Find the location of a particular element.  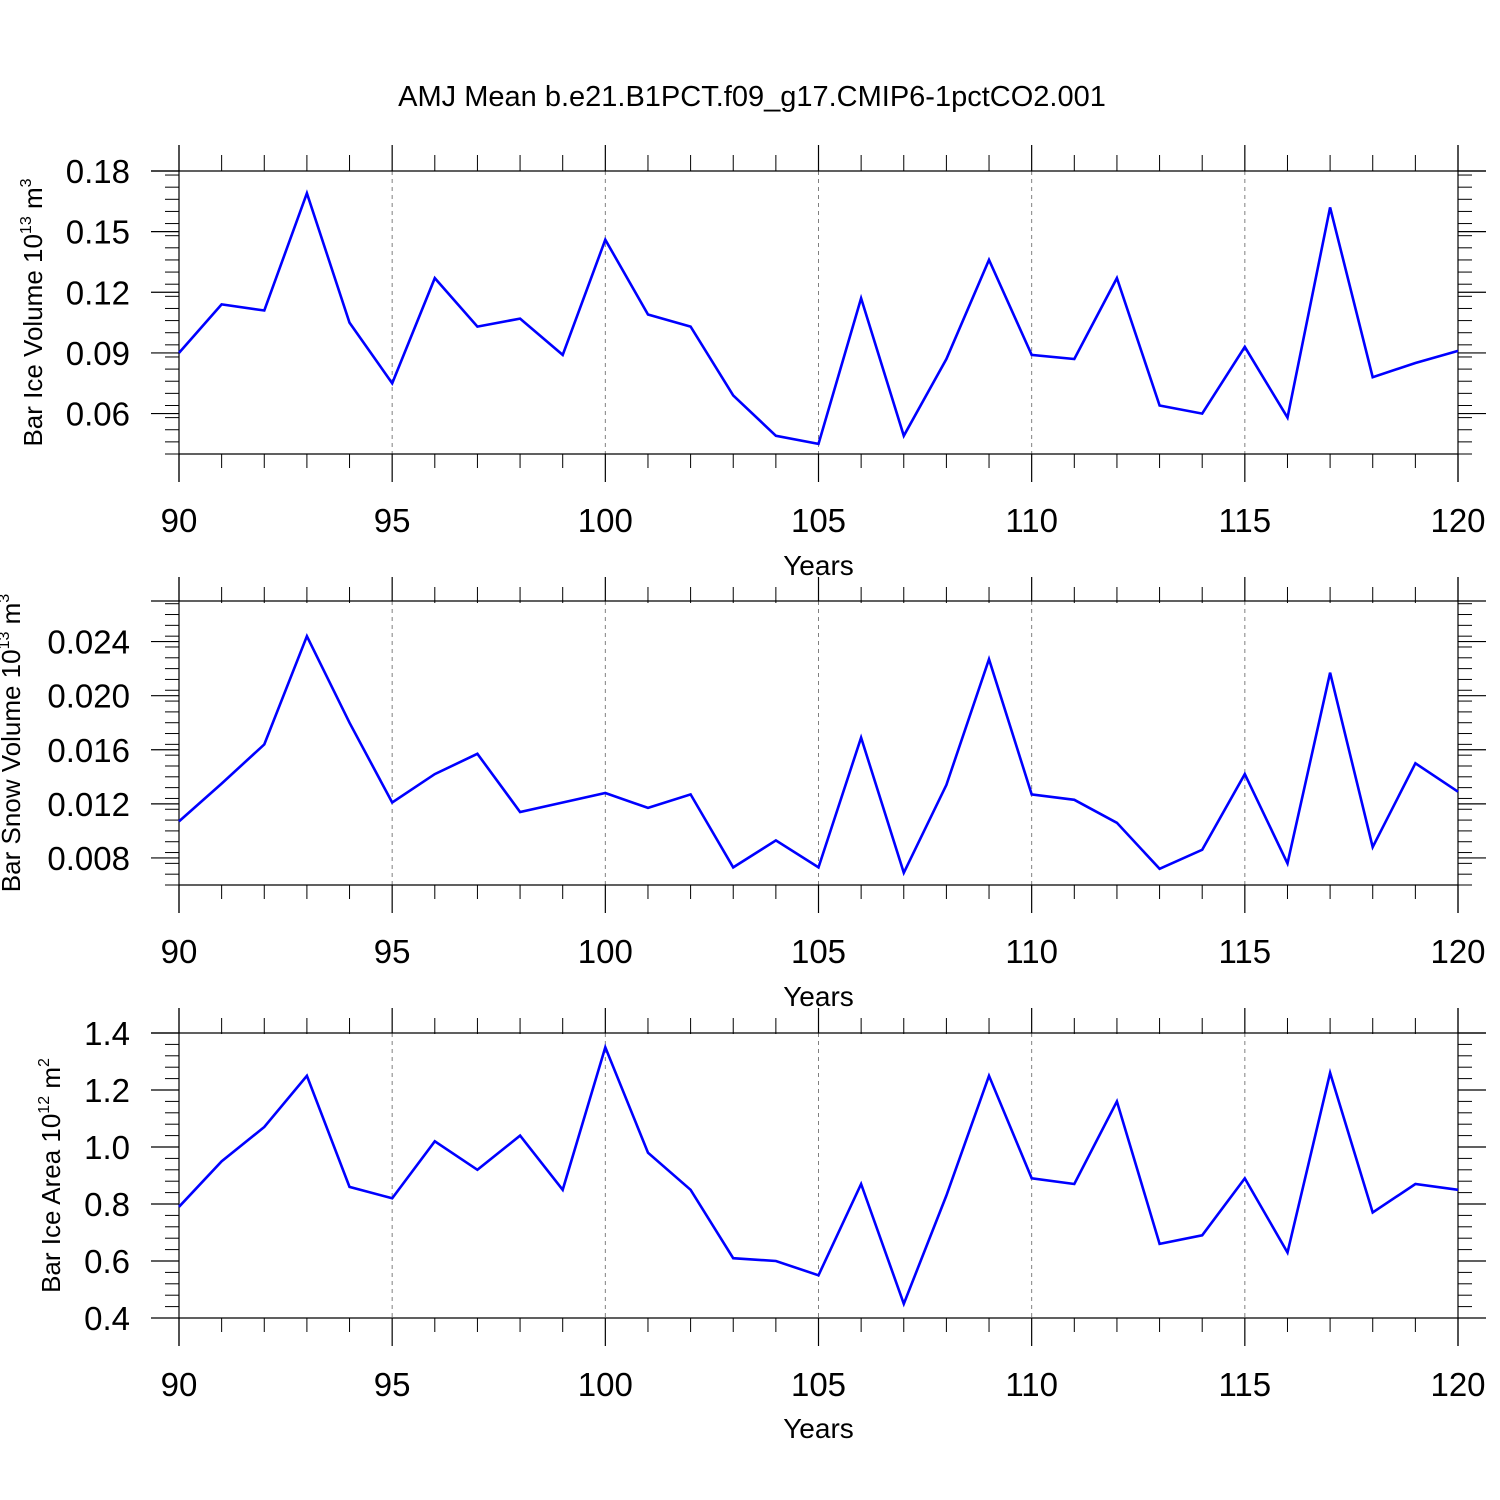

y-axis-label: Bar Ice Volume 1013 m3 is located at coordinates (33, 312).